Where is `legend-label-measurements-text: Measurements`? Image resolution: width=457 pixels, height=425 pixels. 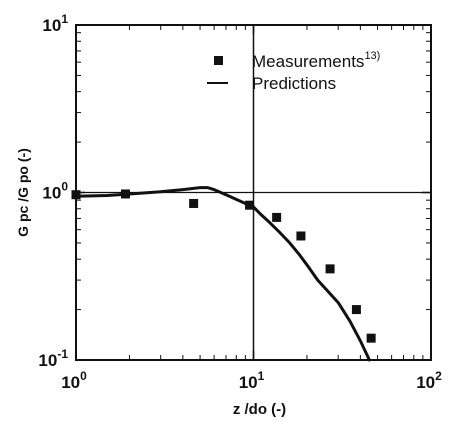
legend-label-measurements-text: Measurements is located at coordinates (308, 61).